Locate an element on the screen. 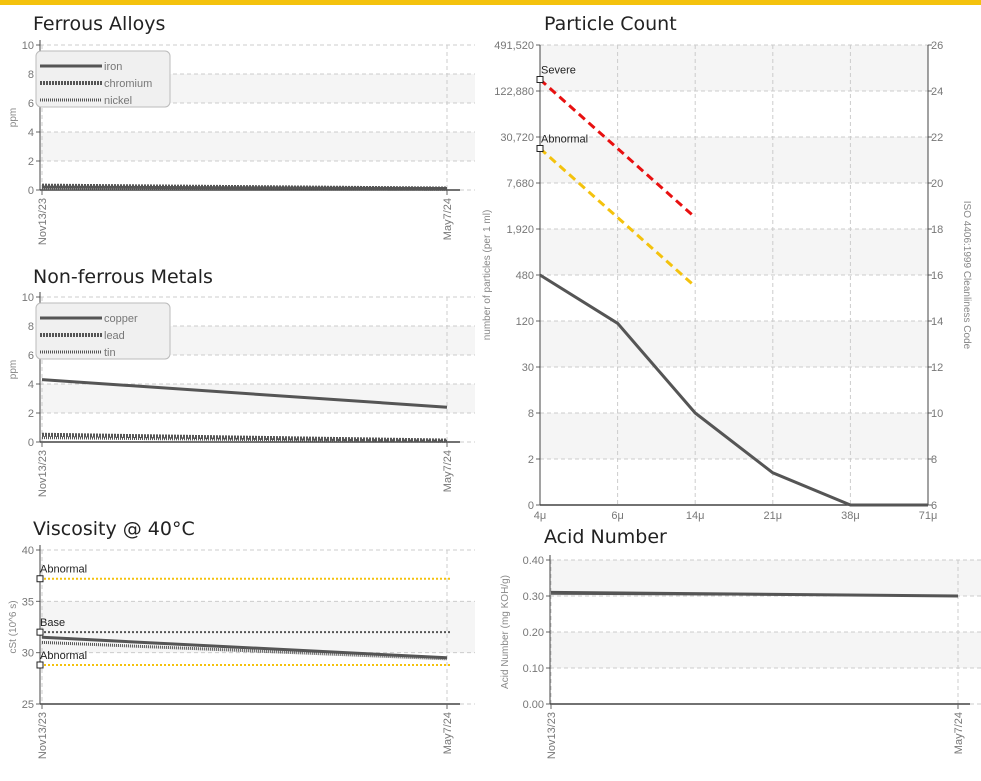 Image resolution: width=981 pixels, height=781 pixels. particle-xtick-label: 4μ is located at coordinates (540, 516).